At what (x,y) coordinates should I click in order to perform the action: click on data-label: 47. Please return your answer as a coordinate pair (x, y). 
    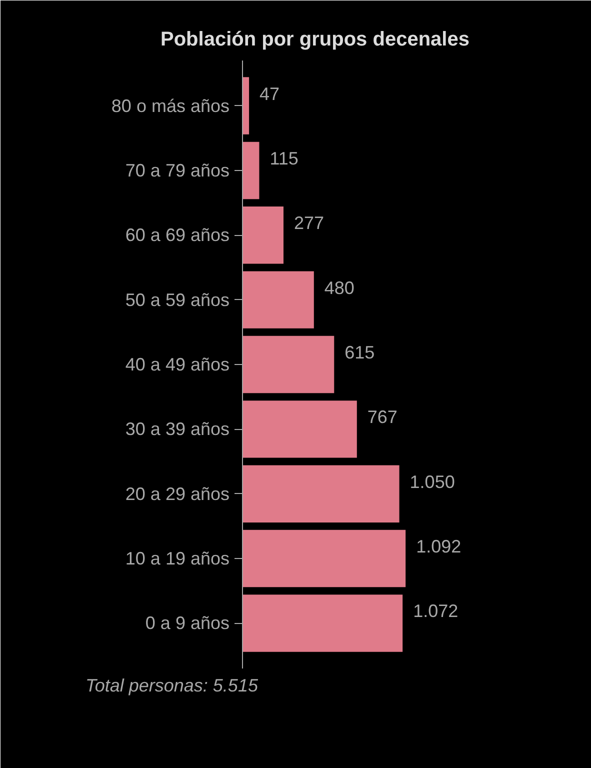
    Looking at the image, I should click on (270, 94).